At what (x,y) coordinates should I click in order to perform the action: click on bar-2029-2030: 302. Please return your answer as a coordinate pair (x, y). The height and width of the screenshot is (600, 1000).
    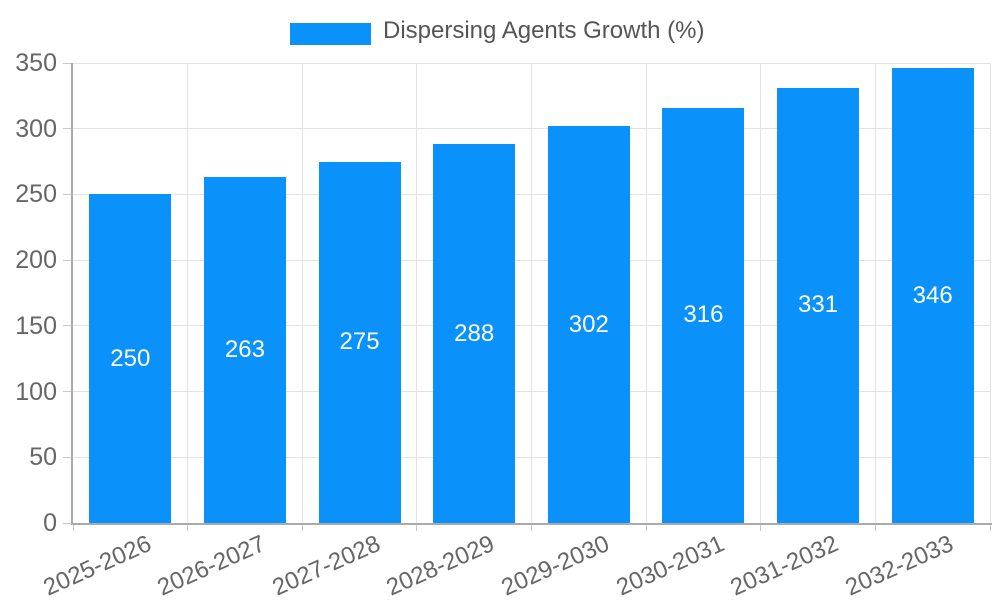
    Looking at the image, I should click on (588, 324).